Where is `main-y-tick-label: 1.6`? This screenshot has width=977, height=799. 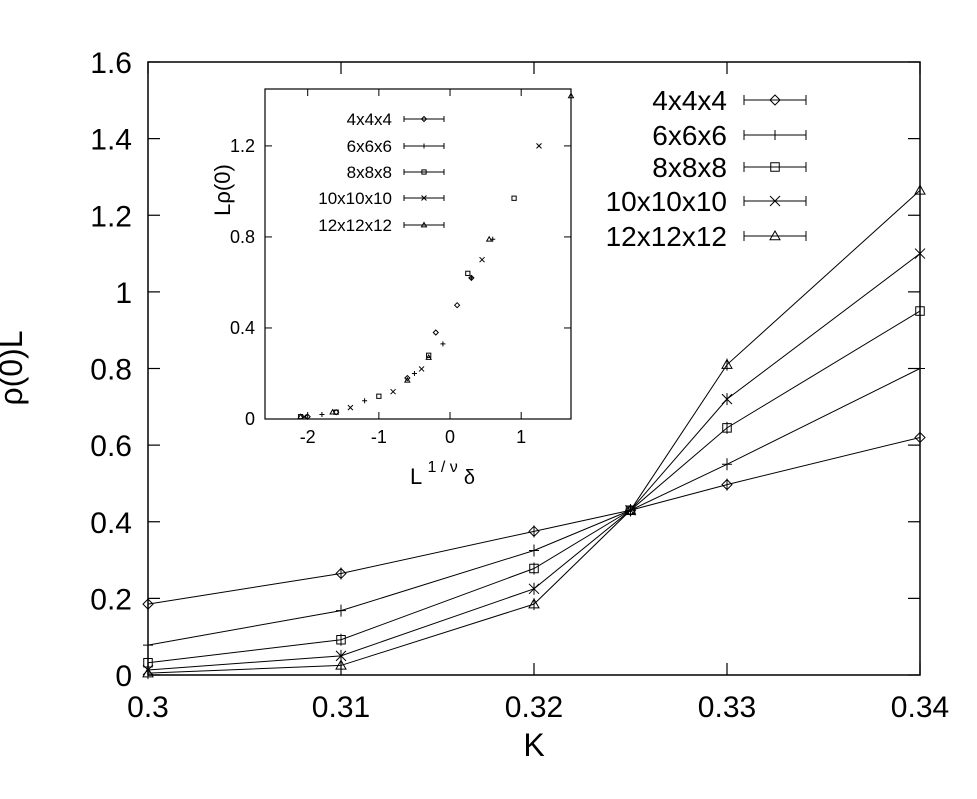
main-y-tick-label: 1.6 is located at coordinates (111, 63).